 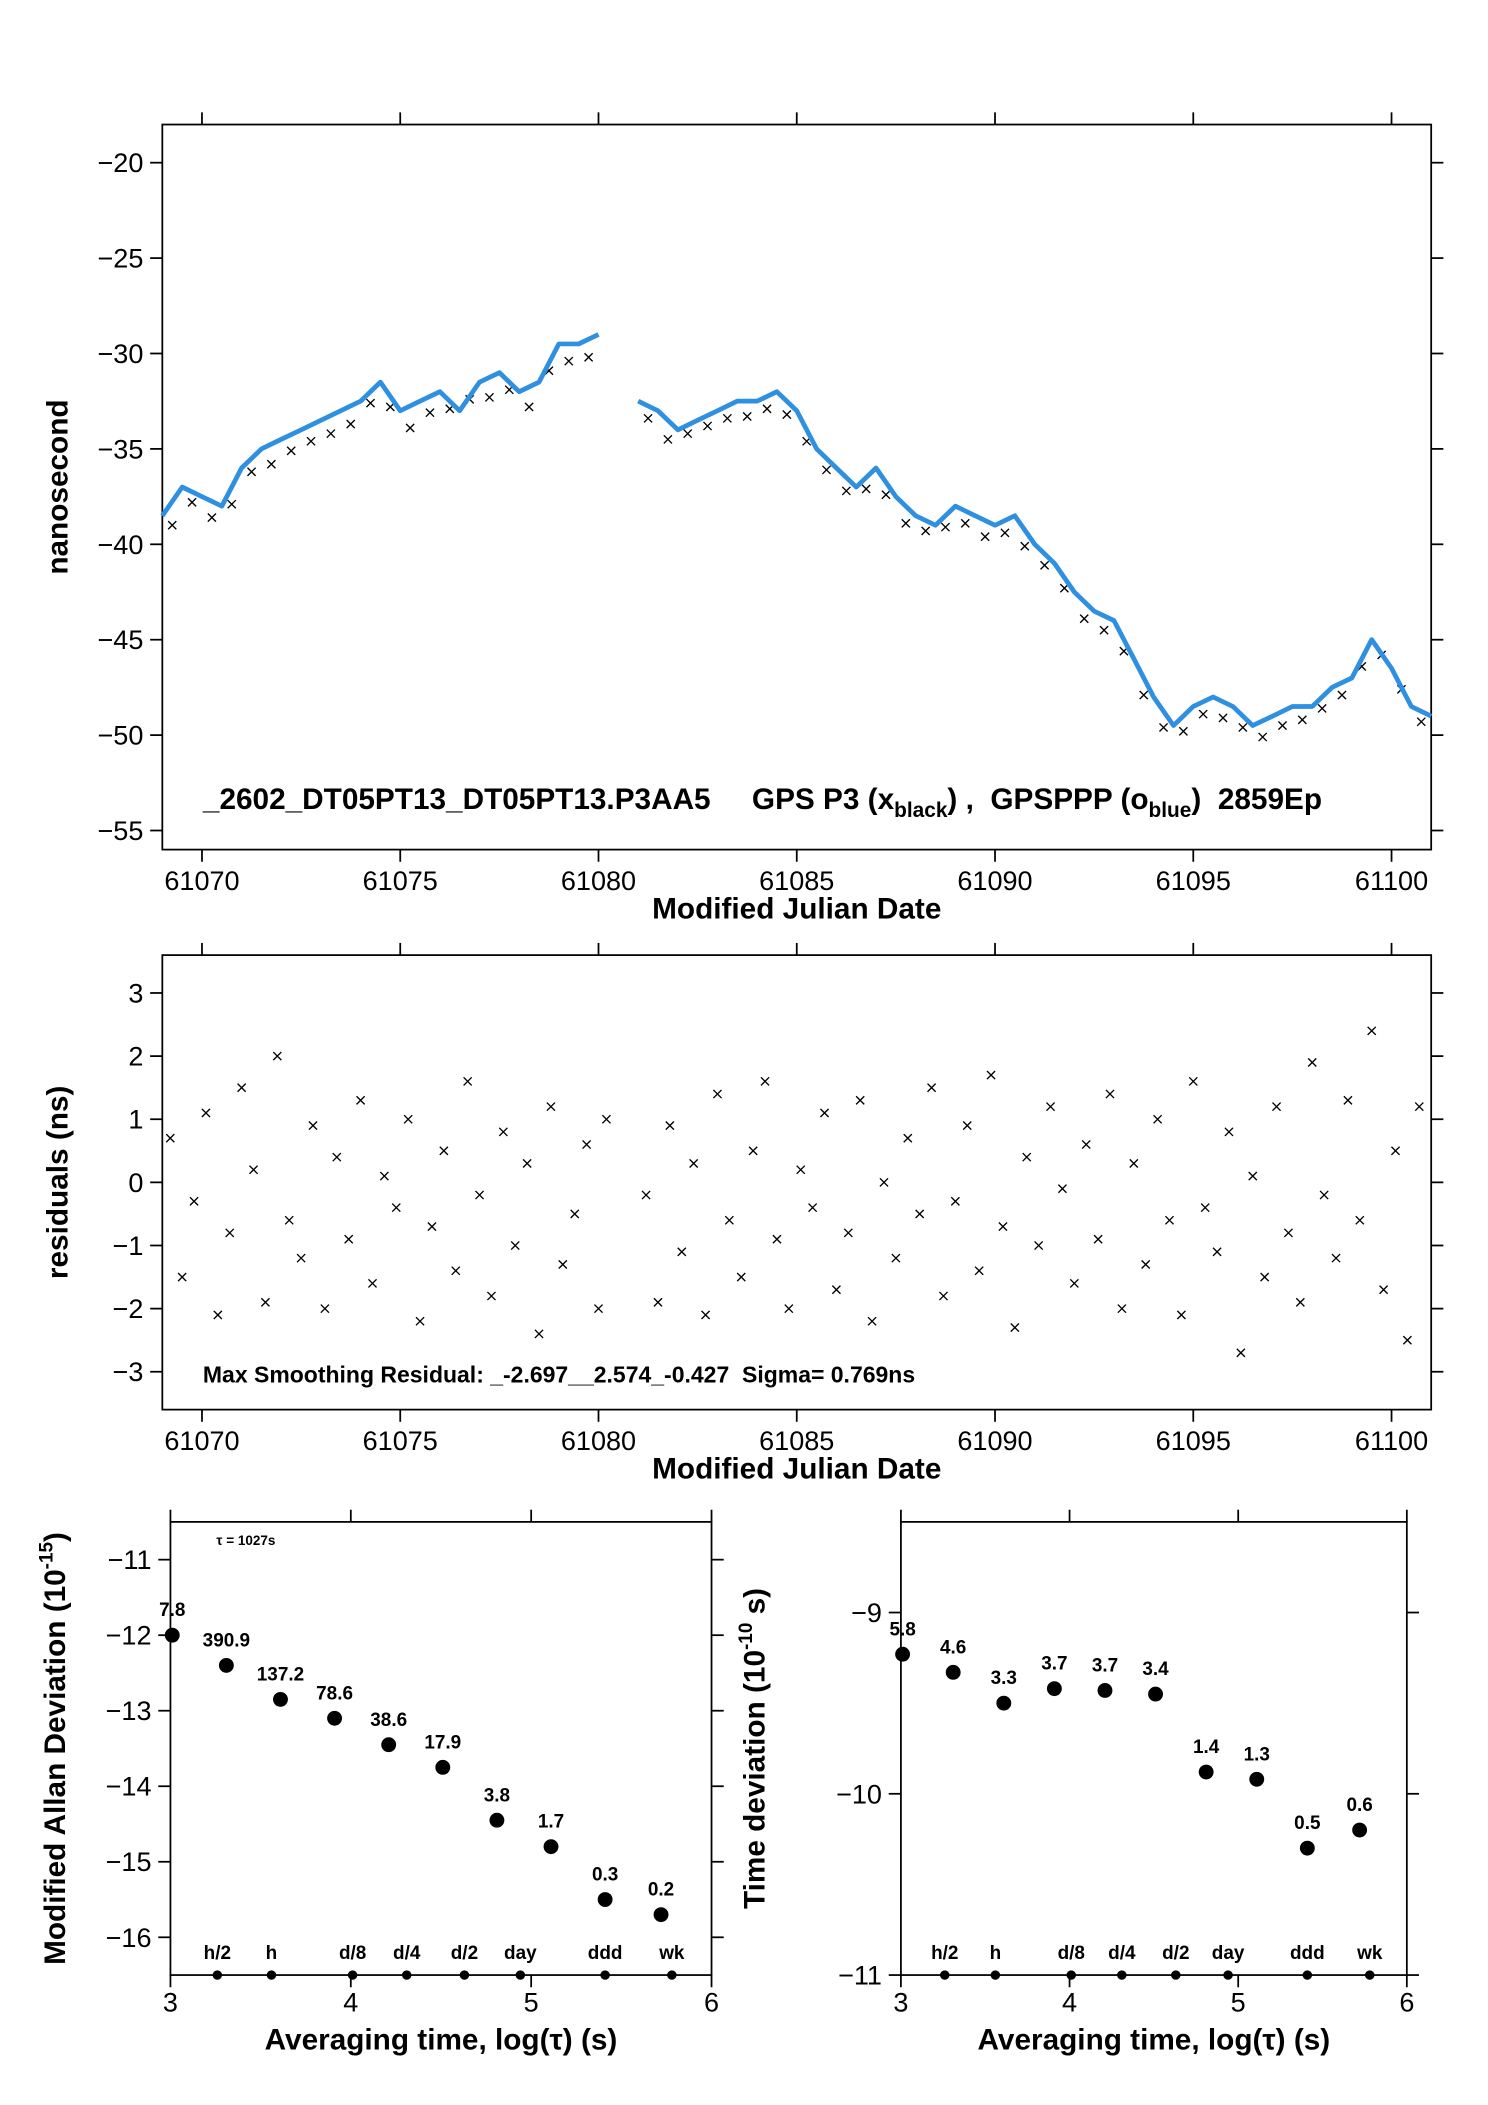 What do you see at coordinates (120, 545) in the screenshot?
I see `y-tick-label: −40` at bounding box center [120, 545].